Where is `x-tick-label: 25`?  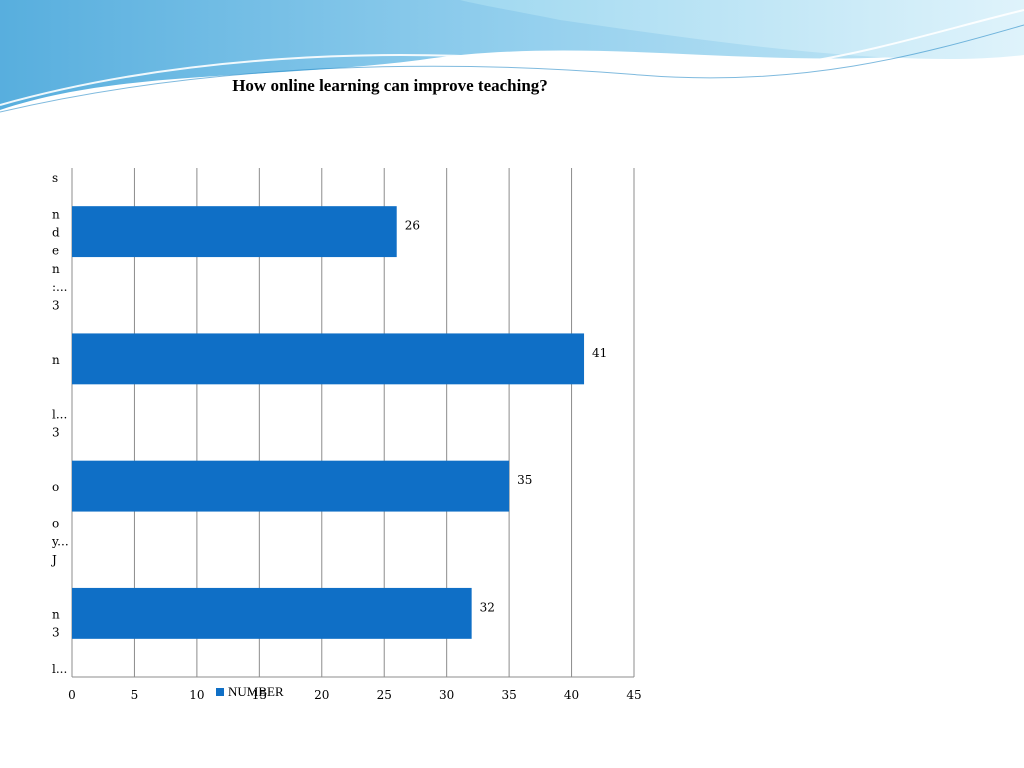
x-tick-label: 25 is located at coordinates (384, 695).